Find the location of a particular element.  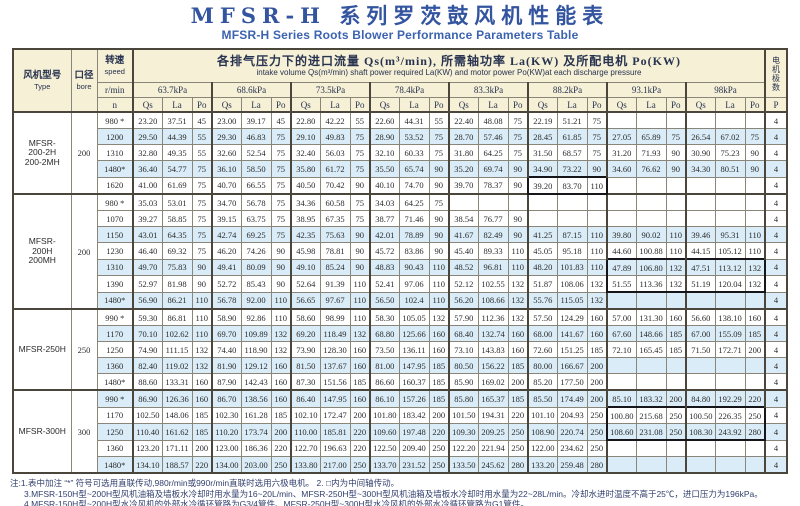

bore-value: 250 is located at coordinates (84, 349).